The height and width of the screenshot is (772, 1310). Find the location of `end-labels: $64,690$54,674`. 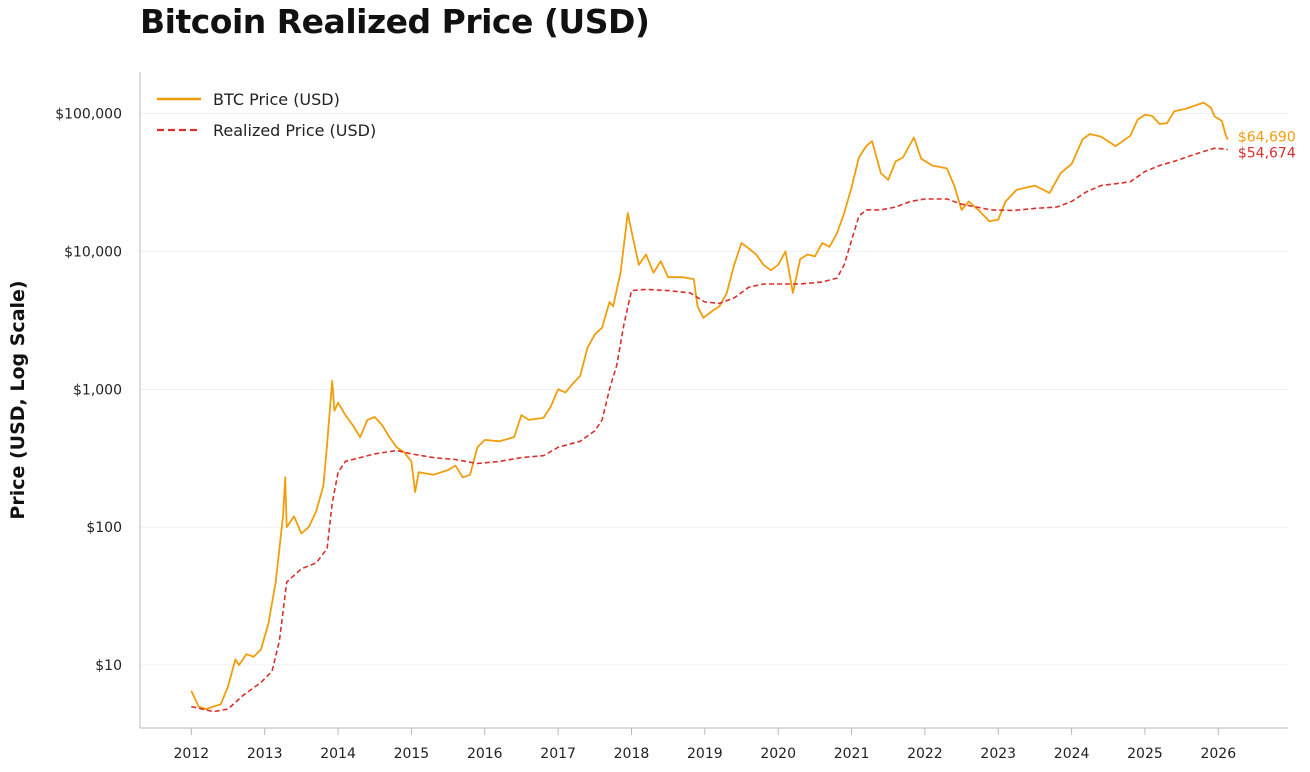

end-labels: $64,690$54,674 is located at coordinates (1267, 146).